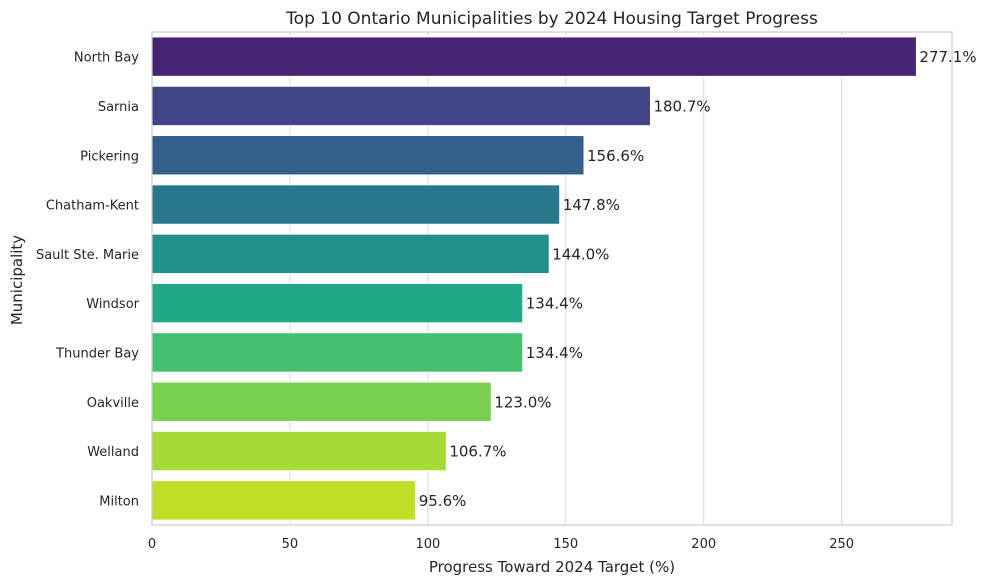 This screenshot has width=982, height=584. What do you see at coordinates (109, 156) in the screenshot?
I see `y-tick-label: Pickering` at bounding box center [109, 156].